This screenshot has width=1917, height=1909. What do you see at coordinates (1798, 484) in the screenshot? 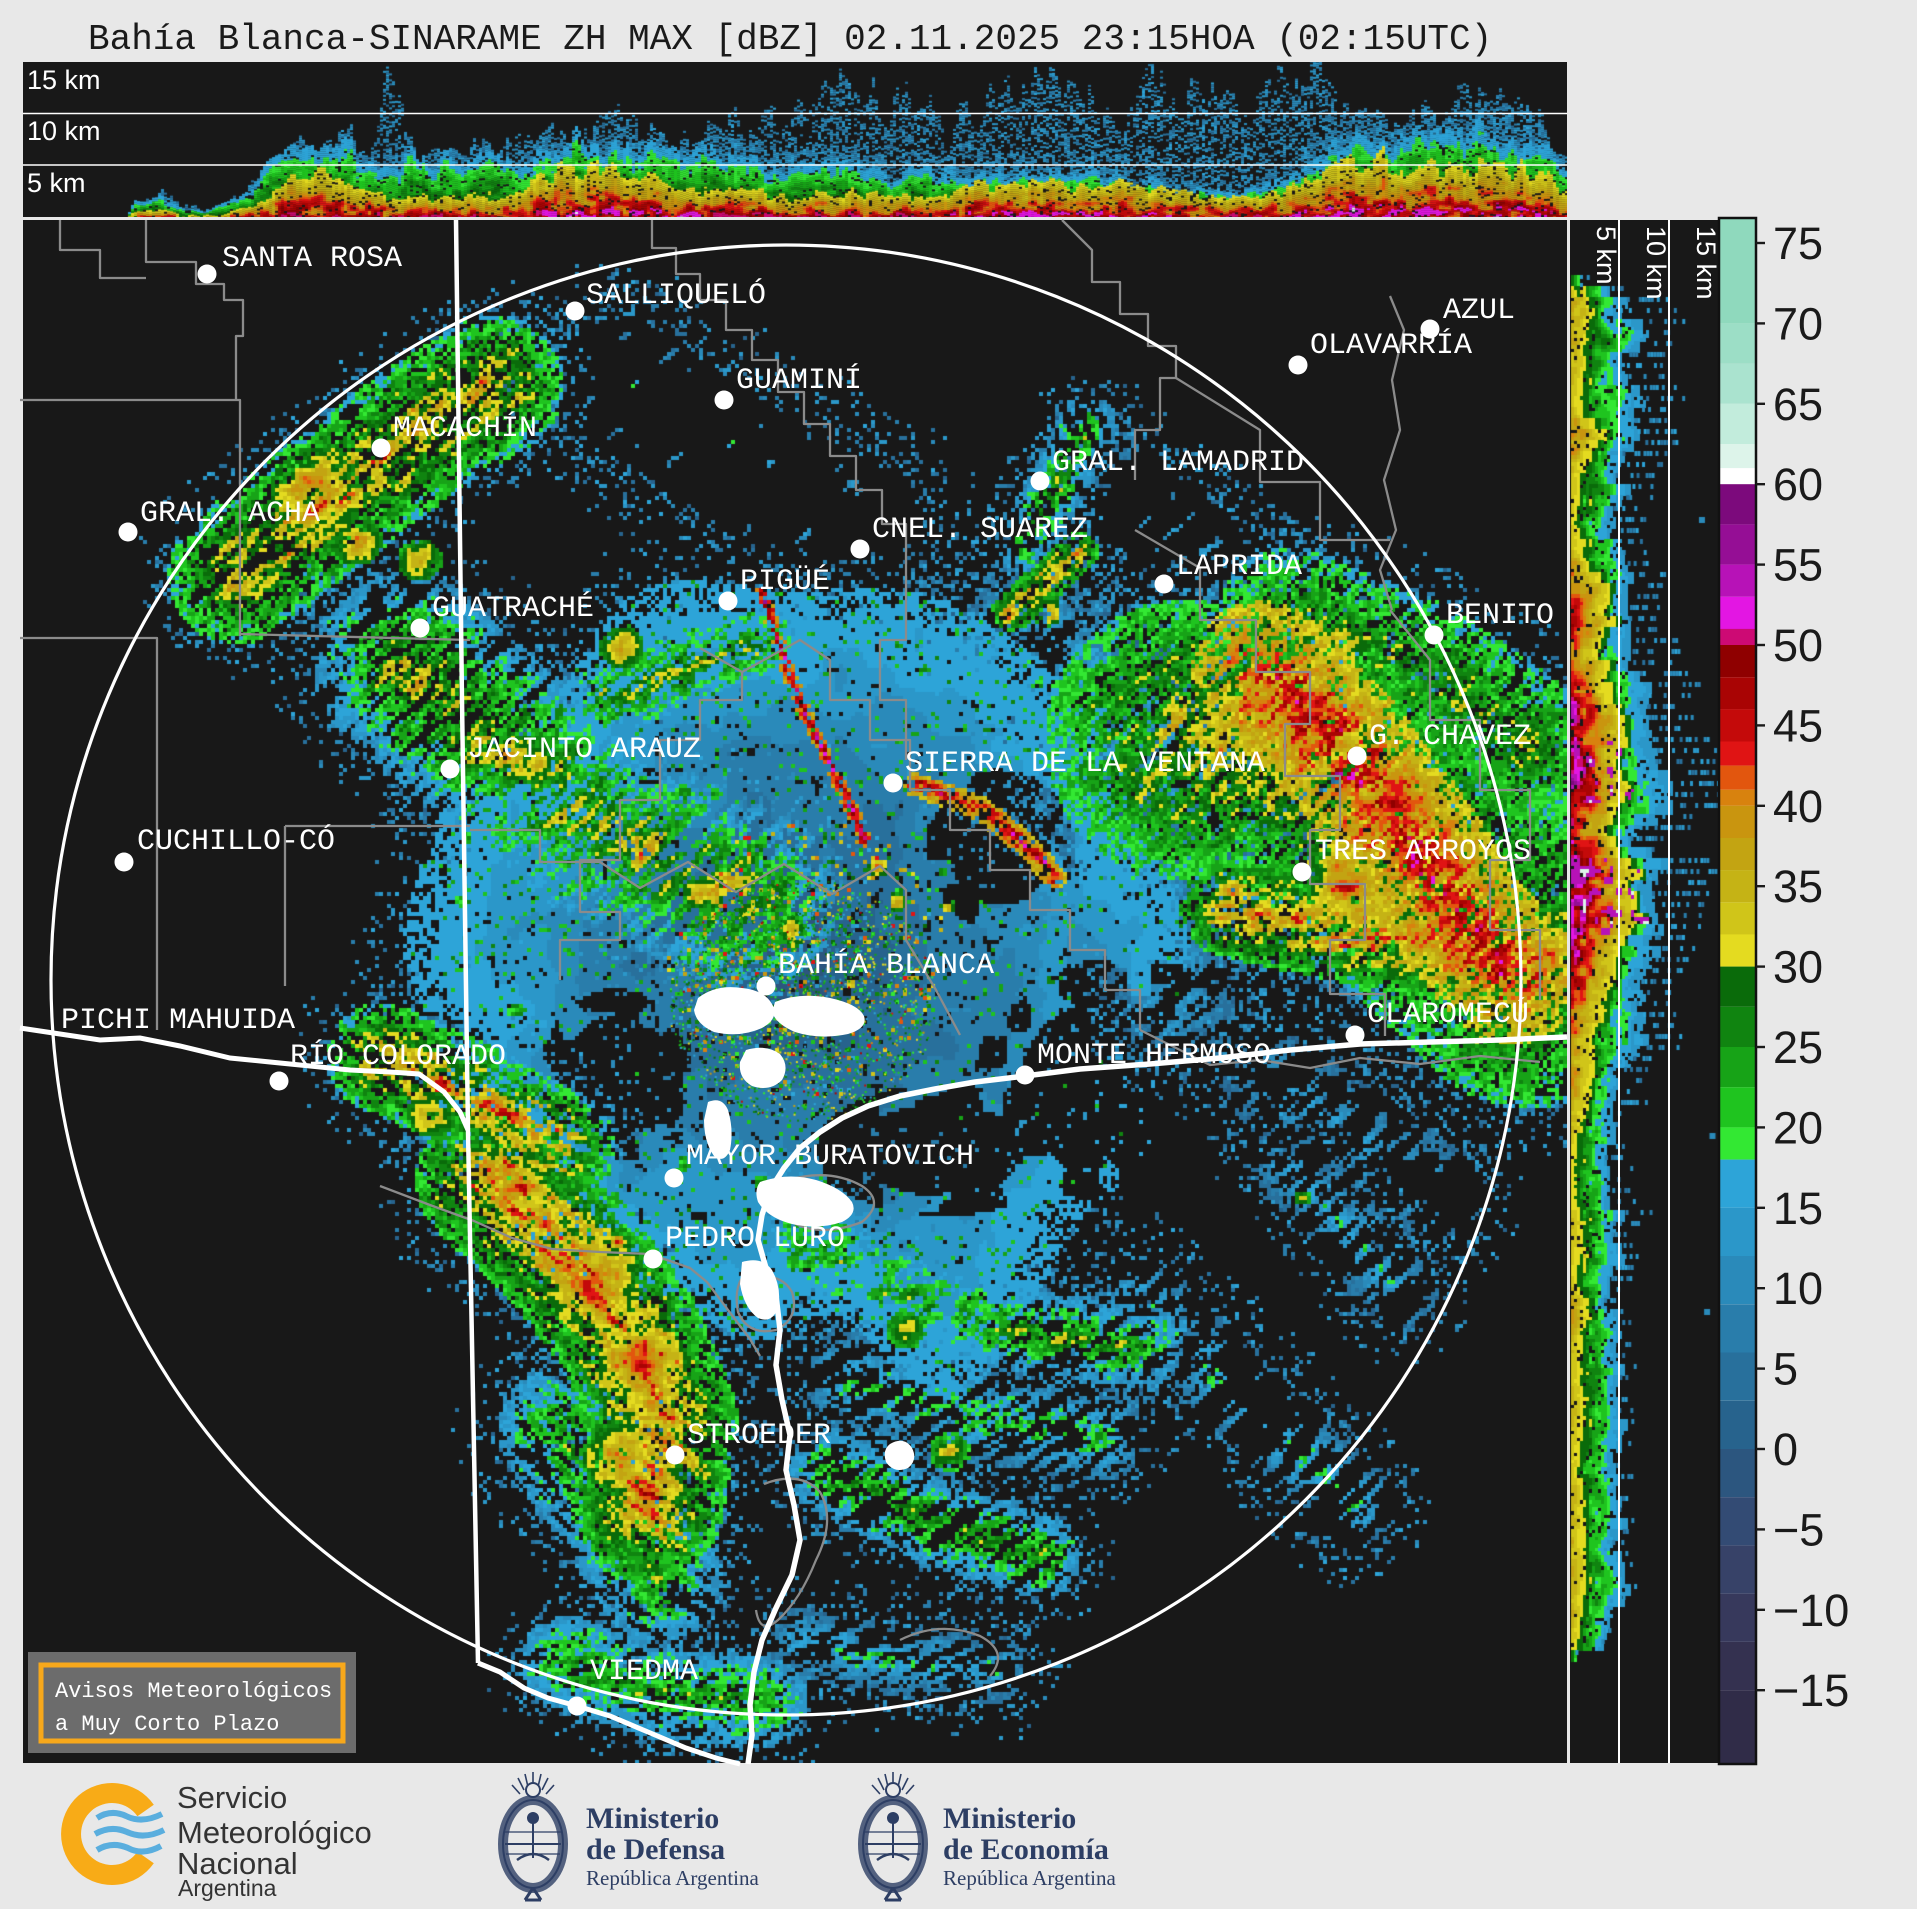
I see `svg-text: 60` at bounding box center [1798, 484].